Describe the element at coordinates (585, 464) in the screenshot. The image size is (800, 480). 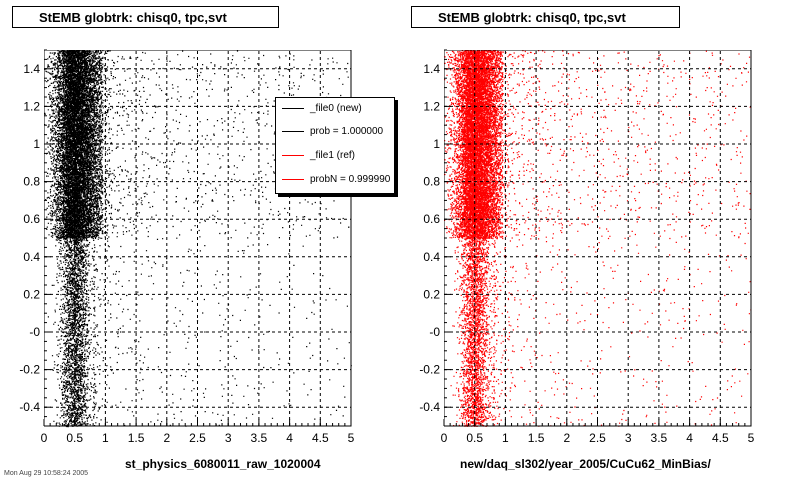
I see `x-axis-label-right: new/daq_sl302/year_2005/CuCu62_MinBias/` at that location.